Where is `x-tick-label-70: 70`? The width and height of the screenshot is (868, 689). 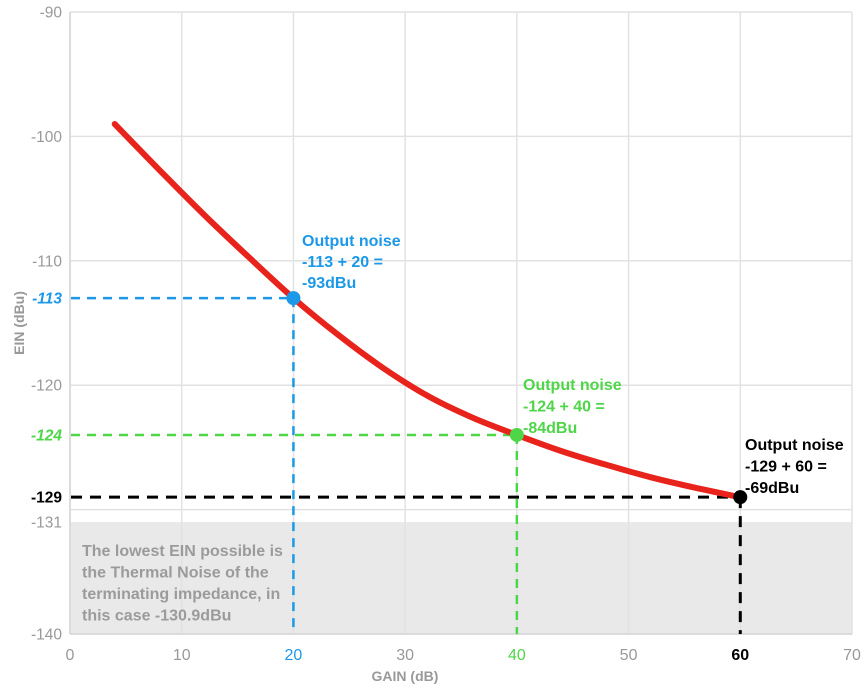 x-tick-label-70: 70 is located at coordinates (852, 655).